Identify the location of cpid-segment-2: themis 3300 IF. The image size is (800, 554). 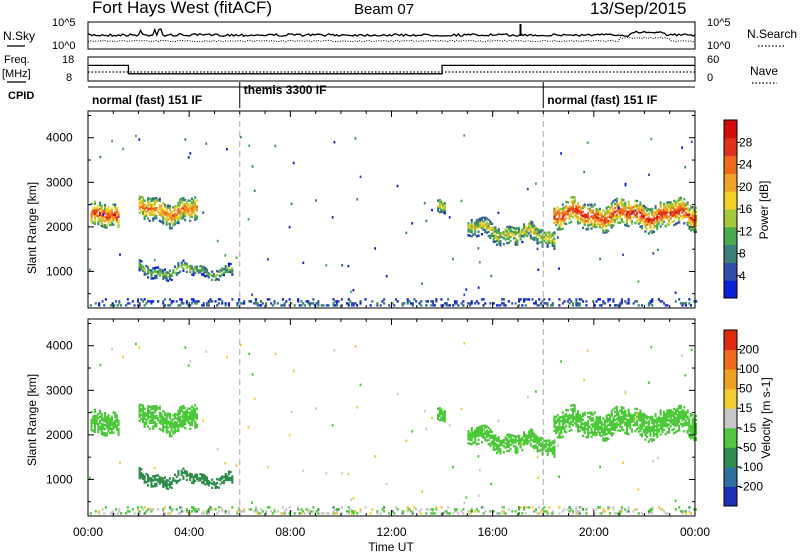
(285, 90).